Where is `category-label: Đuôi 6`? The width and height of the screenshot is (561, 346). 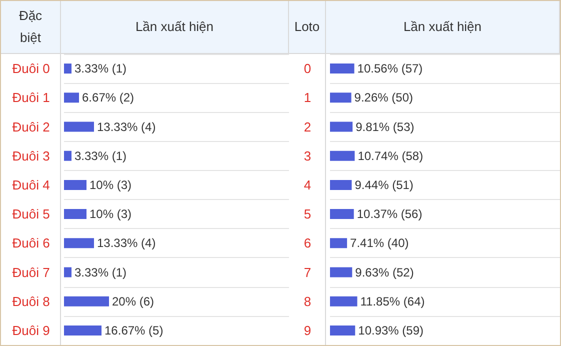 category-label: Đuôi 6 is located at coordinates (31, 243).